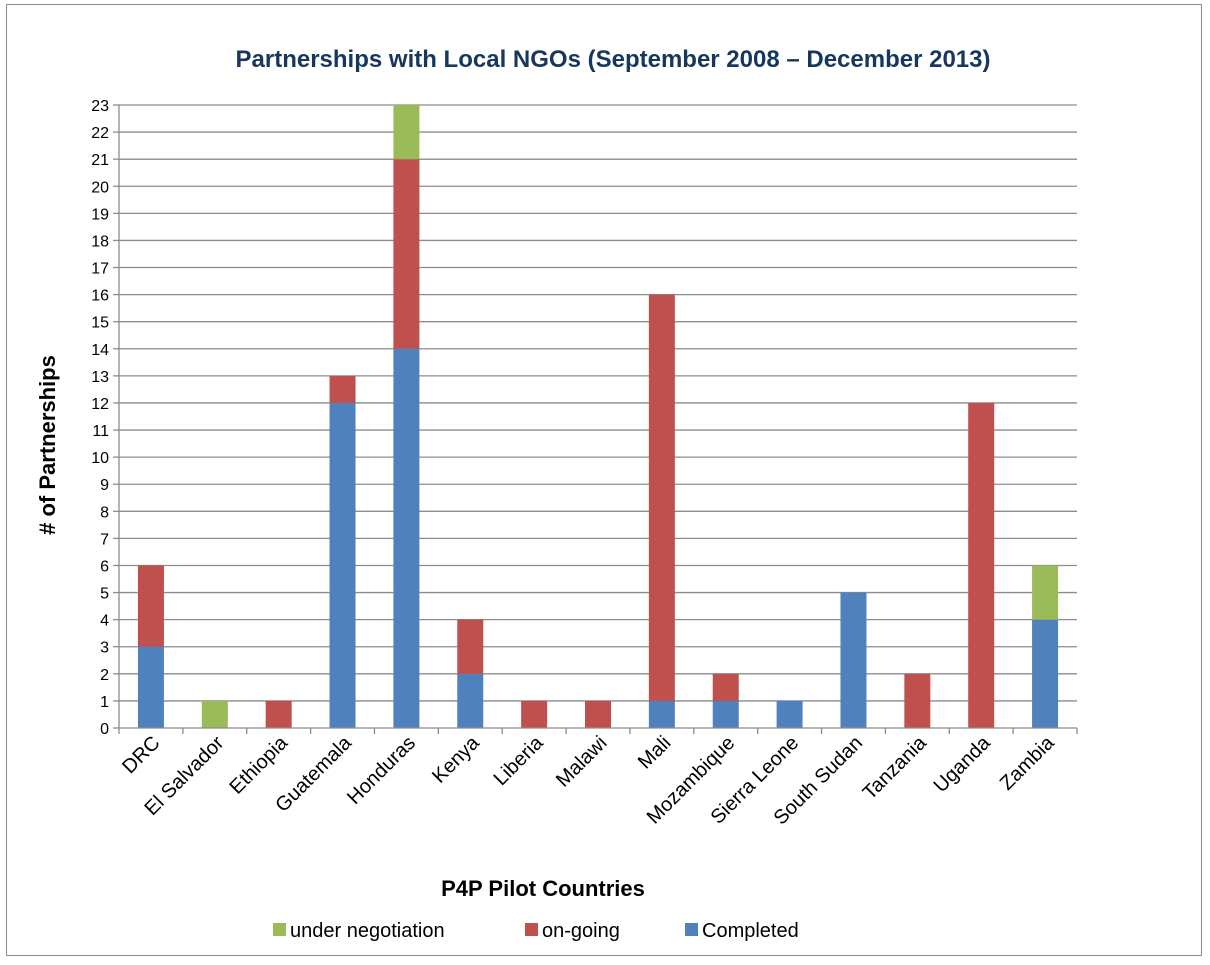 The height and width of the screenshot is (965, 1210). What do you see at coordinates (381, 770) in the screenshot?
I see `x-category-label: Honduras` at bounding box center [381, 770].